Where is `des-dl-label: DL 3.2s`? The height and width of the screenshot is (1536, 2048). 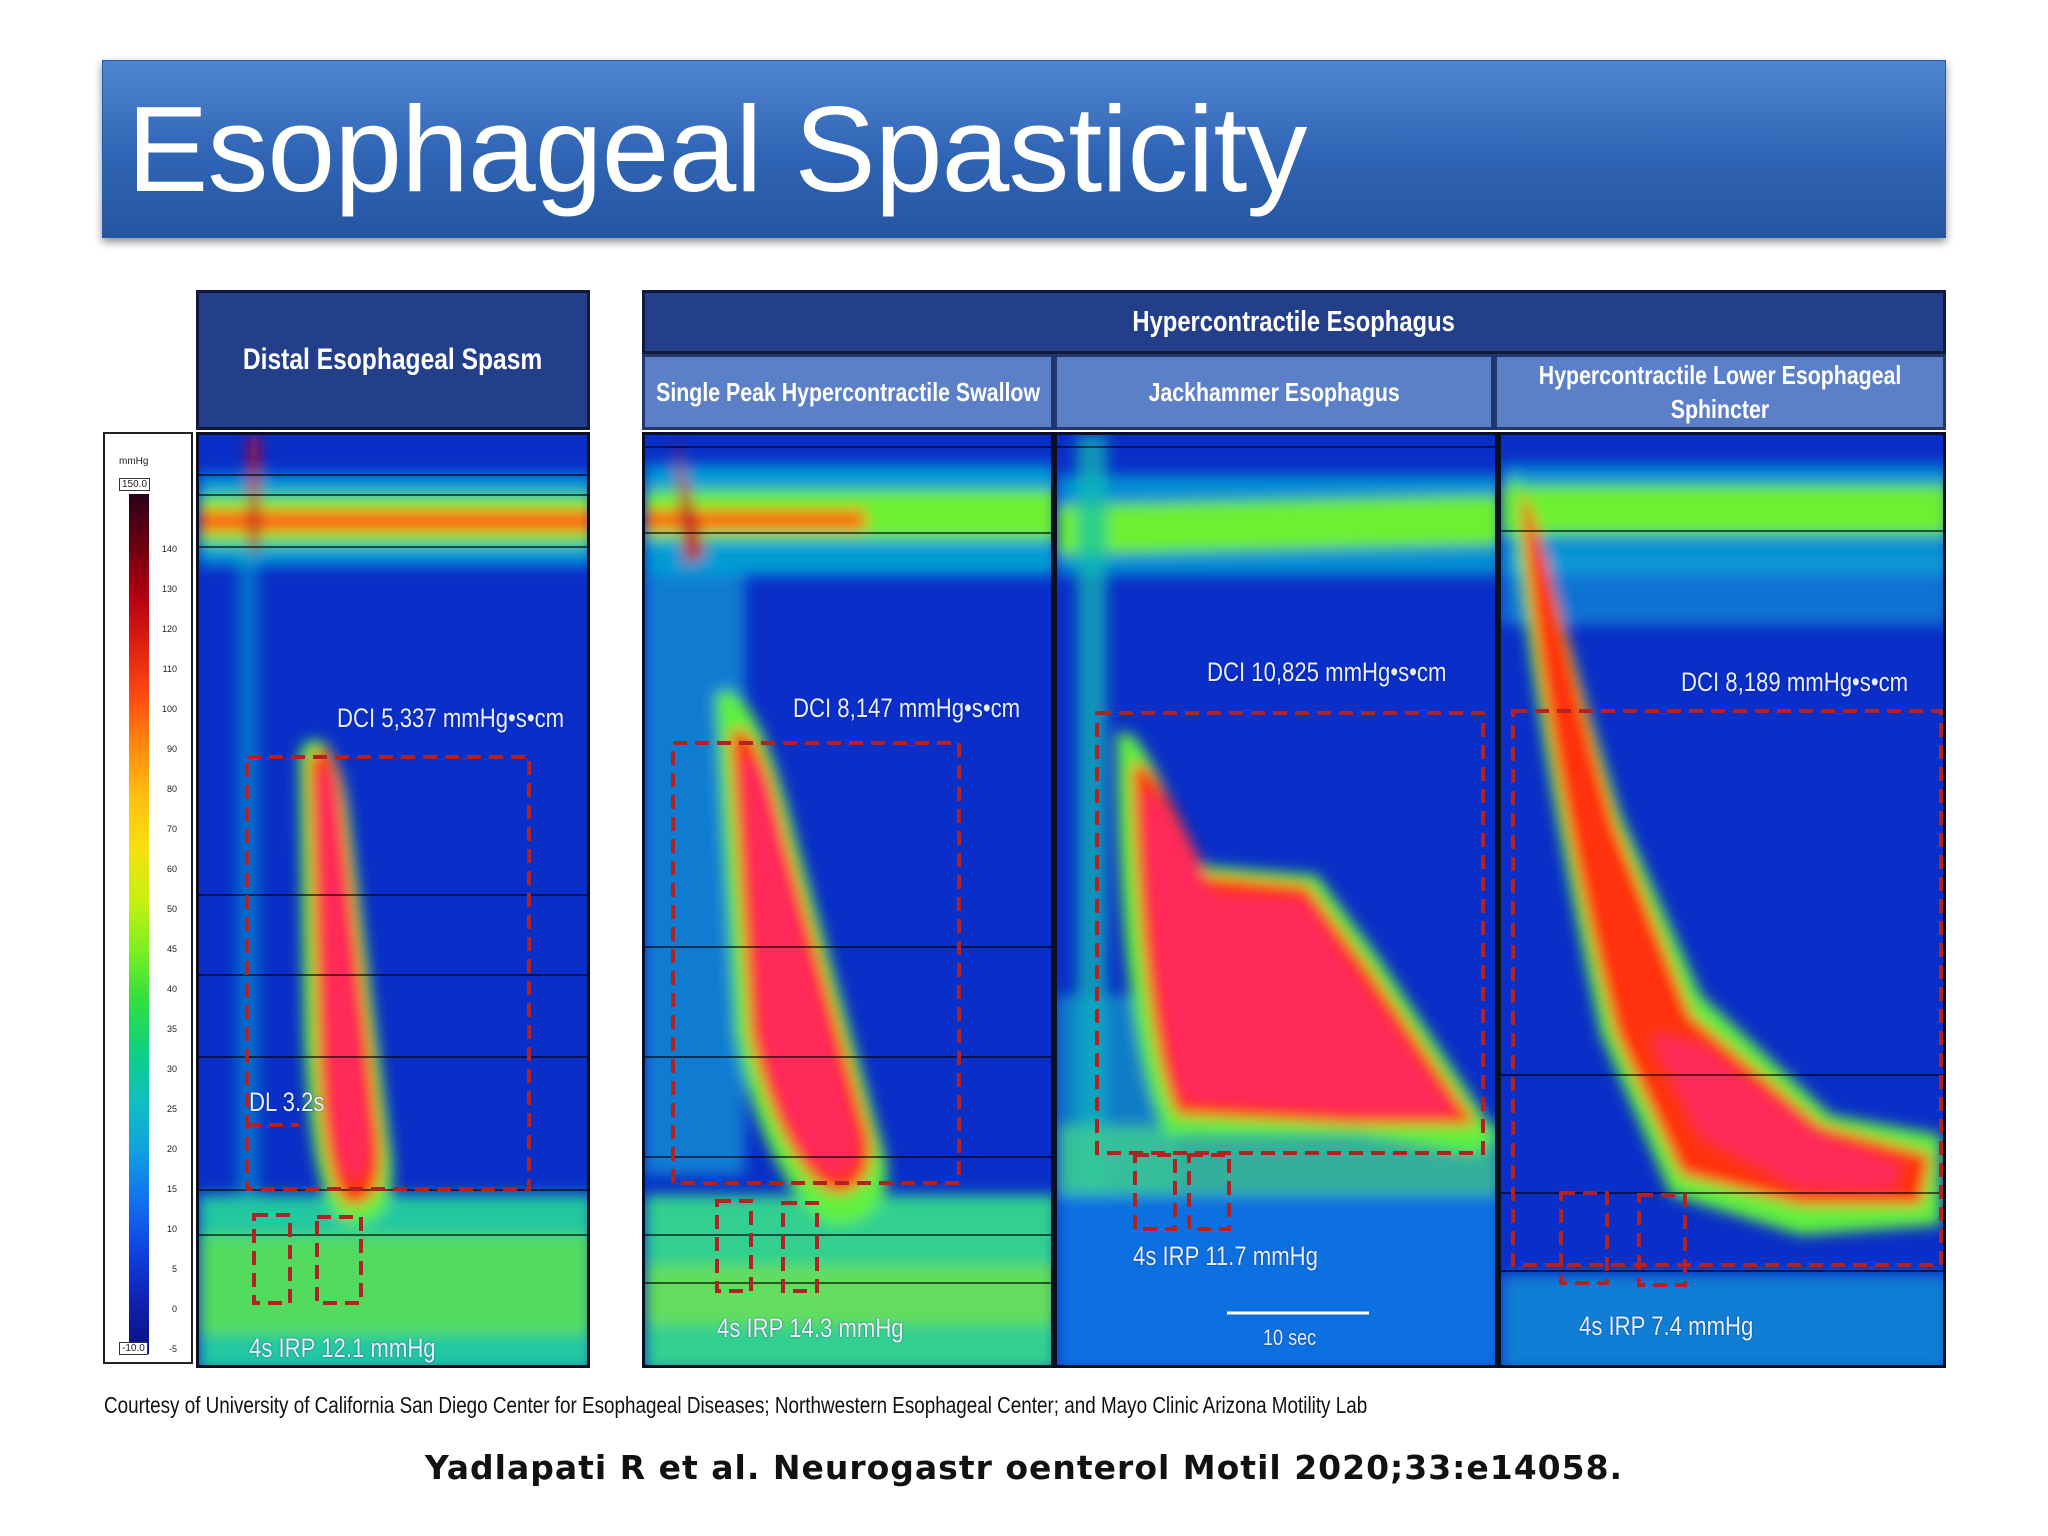 des-dl-label: DL 3.2s is located at coordinates (287, 1102).